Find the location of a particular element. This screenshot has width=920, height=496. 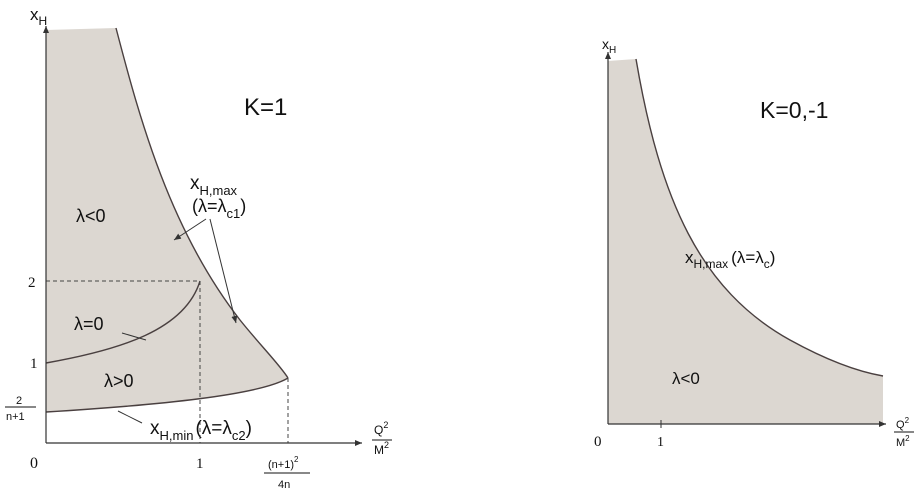

right-panel-title: K=0,-1 is located at coordinates (794, 110).